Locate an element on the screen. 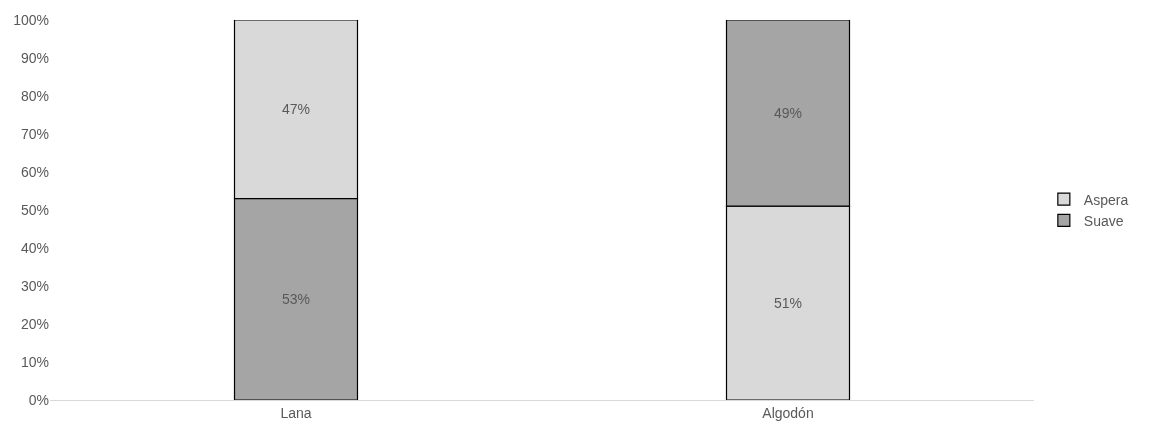 This screenshot has width=1154, height=440. x-tick-label: Algodón is located at coordinates (788, 412).